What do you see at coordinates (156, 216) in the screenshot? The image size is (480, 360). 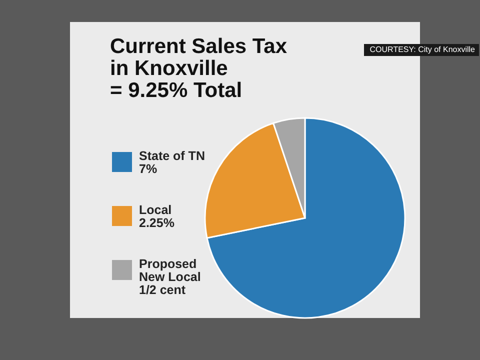 I see `legend-label: Local 2.25%` at bounding box center [156, 216].